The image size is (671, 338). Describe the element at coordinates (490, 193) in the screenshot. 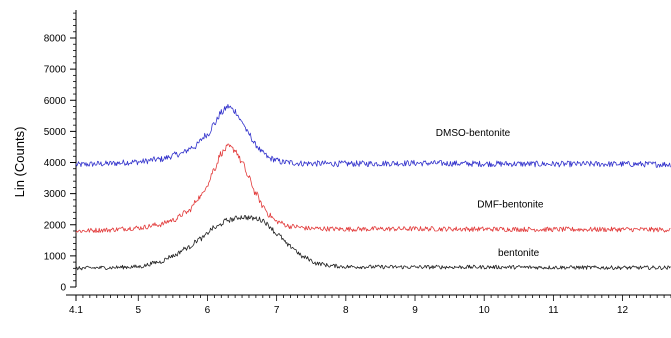

I see `series-labels: DMSO-bentonite DMF-bentonite bentonite` at that location.